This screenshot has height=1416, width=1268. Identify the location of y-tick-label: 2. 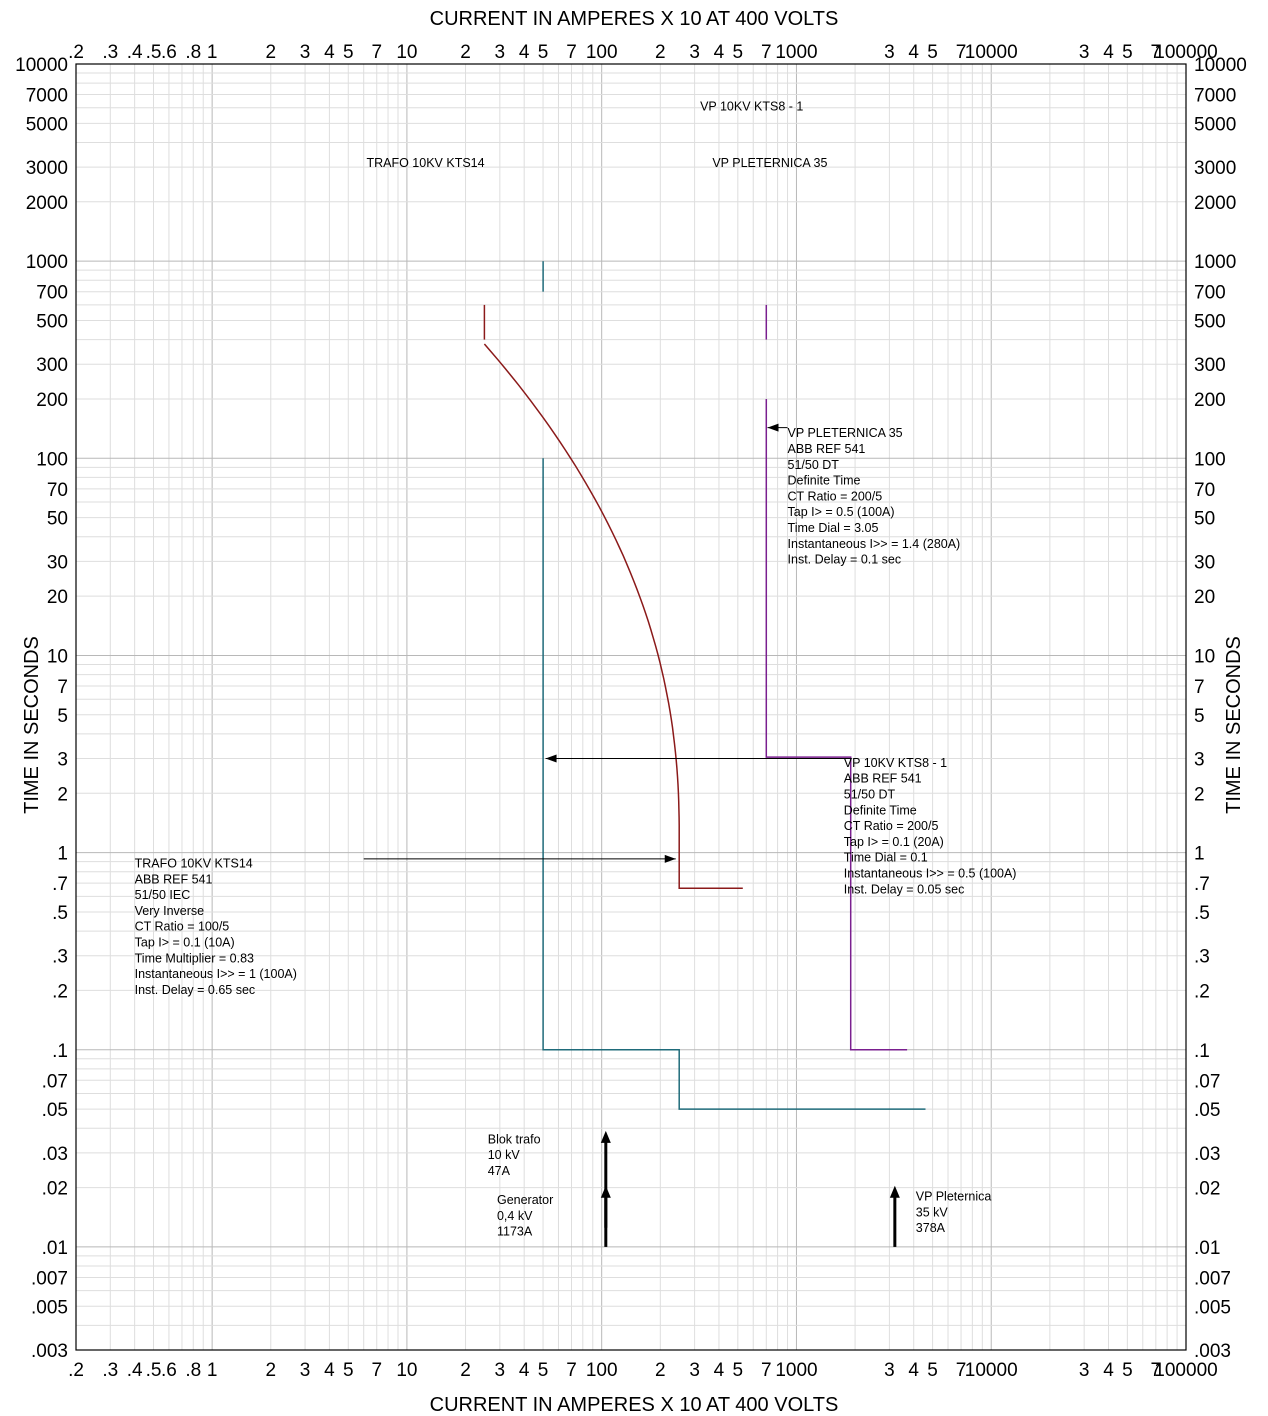
(62, 794).